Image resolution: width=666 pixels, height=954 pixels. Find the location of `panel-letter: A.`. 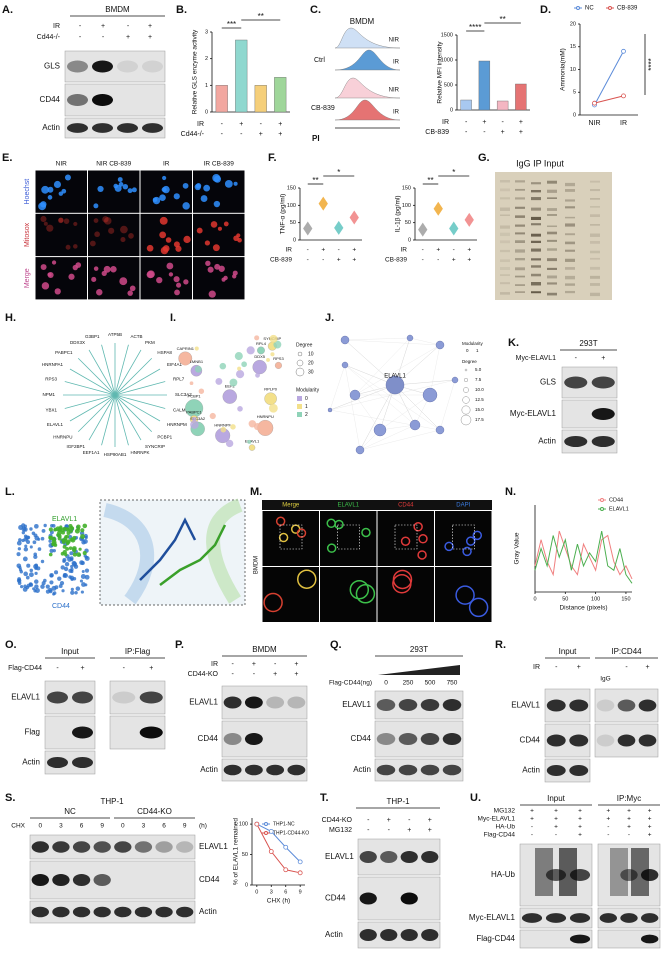

panel-letter: A. is located at coordinates (7, 10).